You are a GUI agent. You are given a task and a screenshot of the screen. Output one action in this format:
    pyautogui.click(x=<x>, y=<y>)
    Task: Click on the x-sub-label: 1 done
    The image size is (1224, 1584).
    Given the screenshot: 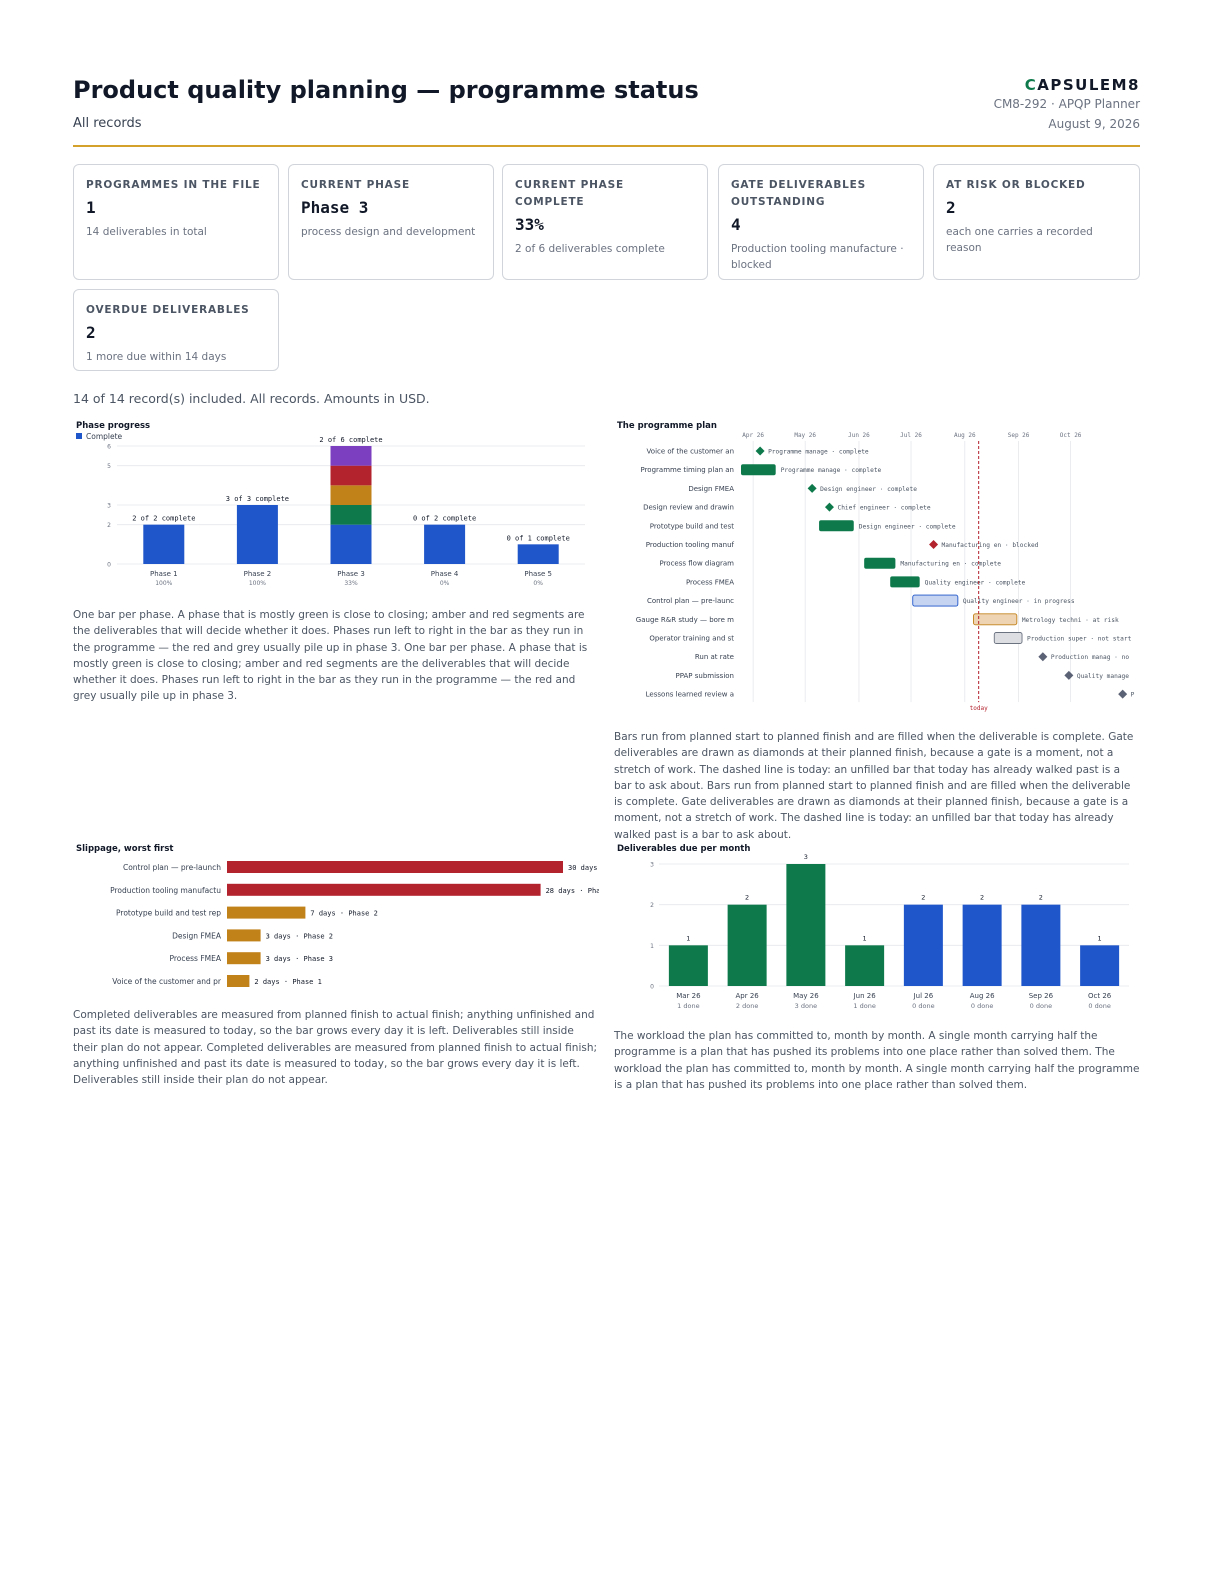 What is the action you would take?
    pyautogui.click(x=688, y=1006)
    